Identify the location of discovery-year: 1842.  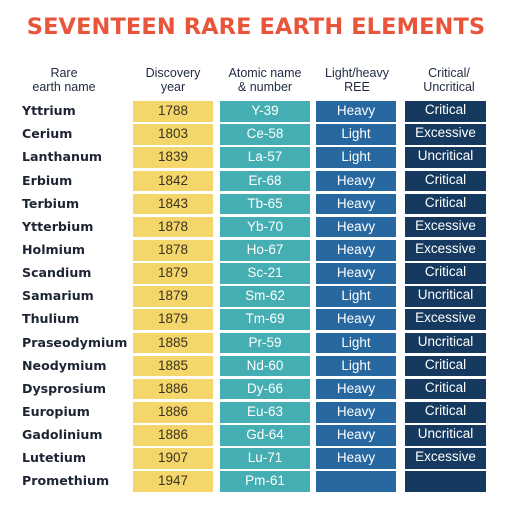
(173, 181).